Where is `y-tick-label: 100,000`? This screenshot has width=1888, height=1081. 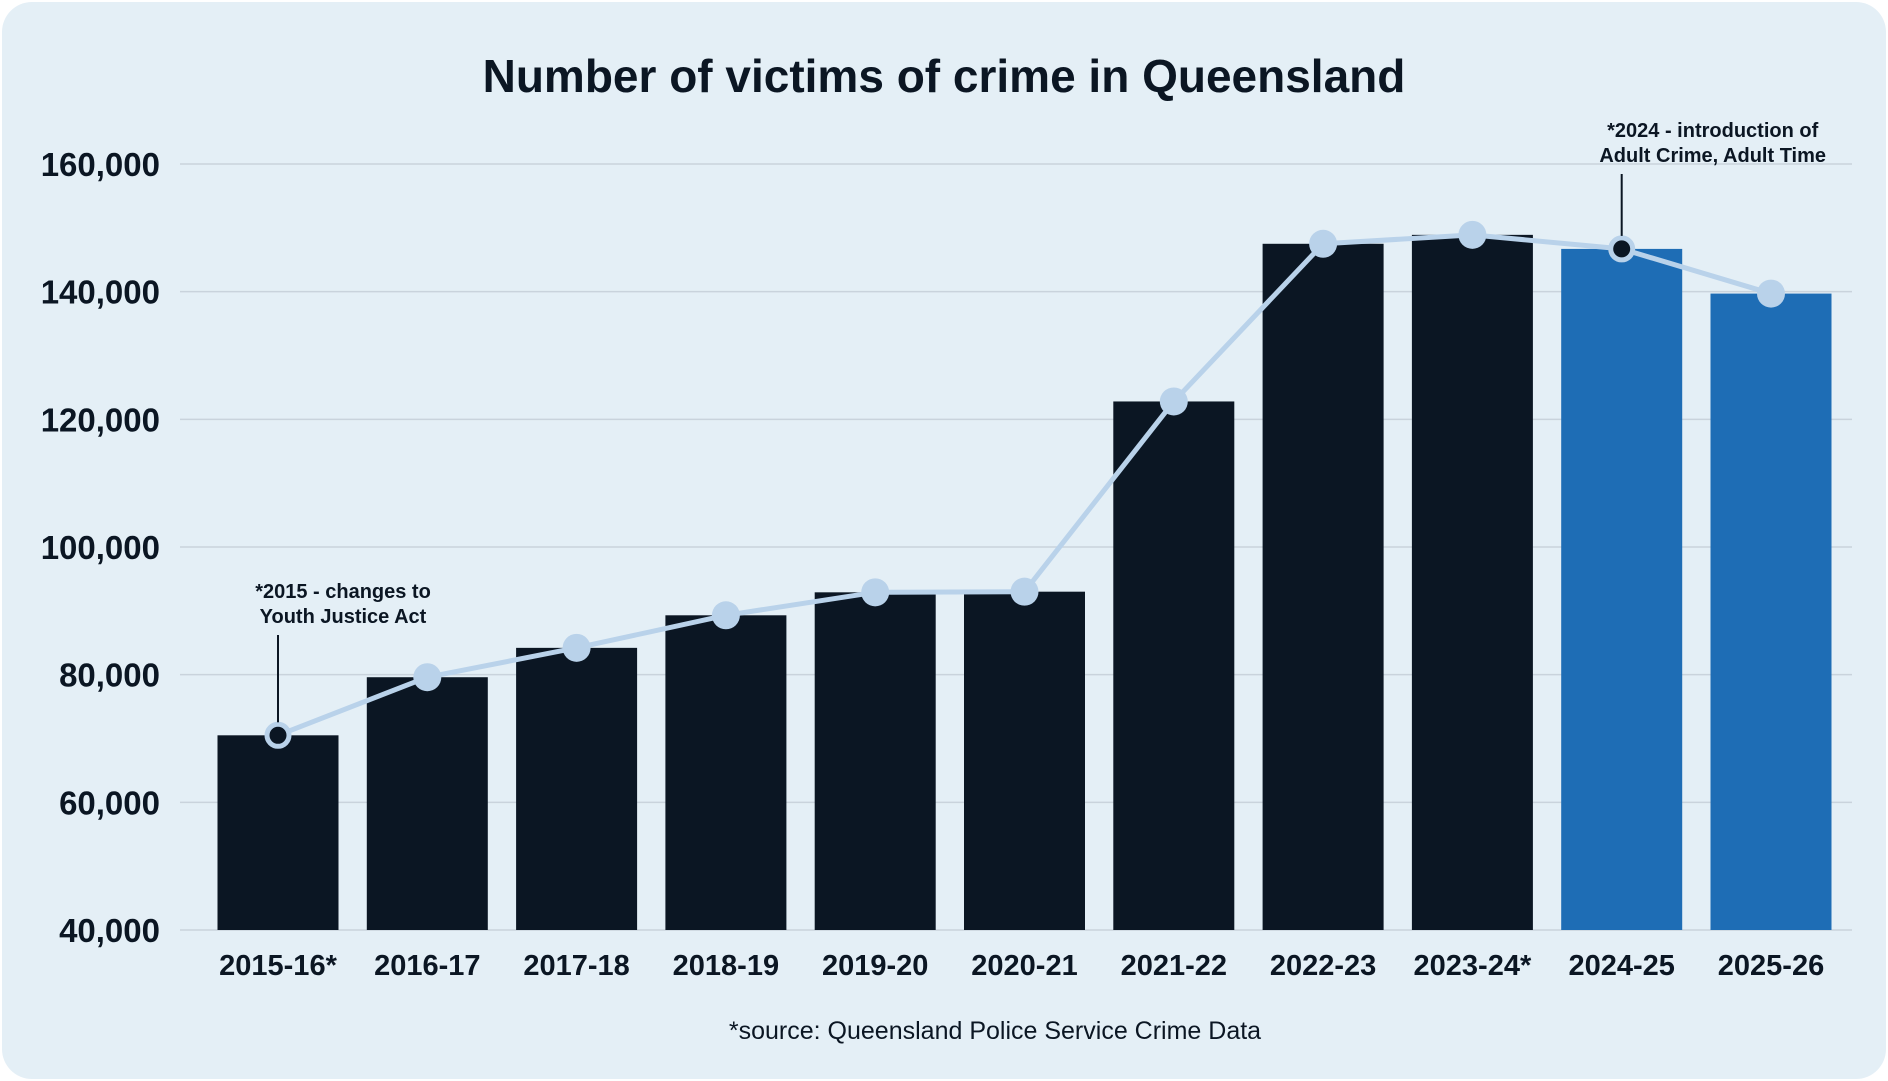
y-tick-label: 100,000 is located at coordinates (100, 547).